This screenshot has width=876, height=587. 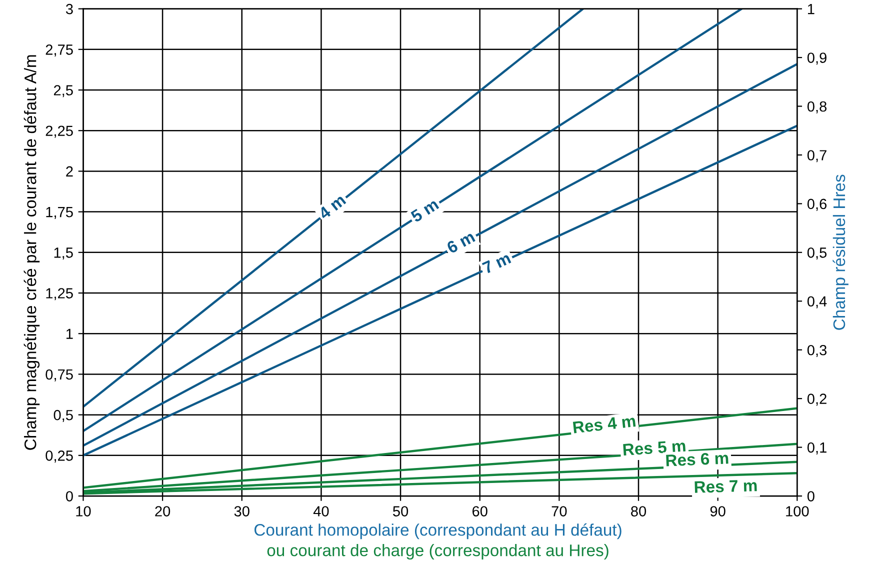 I want to click on x-tick-label: 60, so click(x=480, y=511).